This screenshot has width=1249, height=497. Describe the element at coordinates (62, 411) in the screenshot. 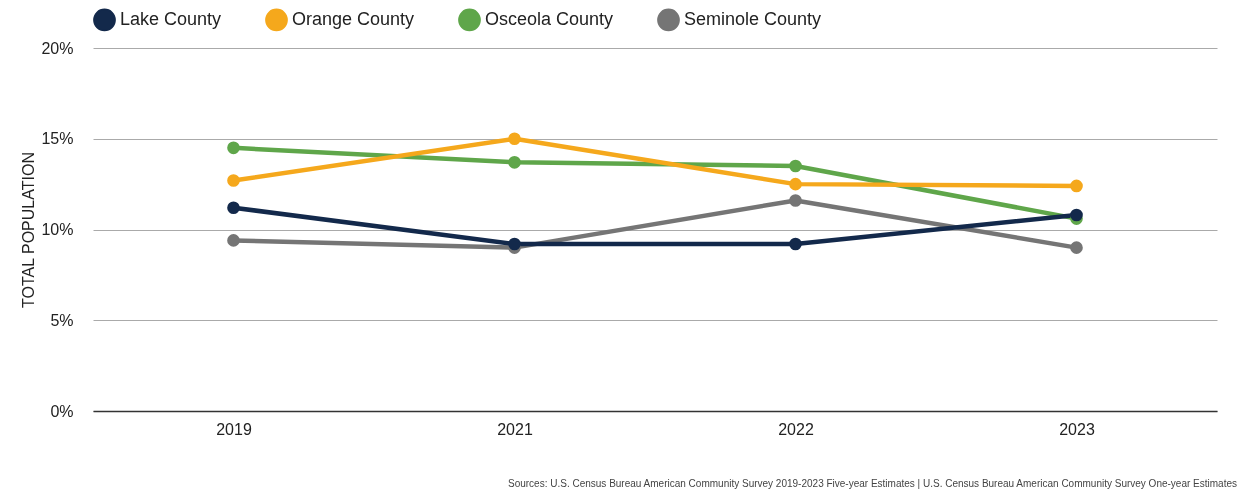

I see `y-tick-label: 0%` at that location.